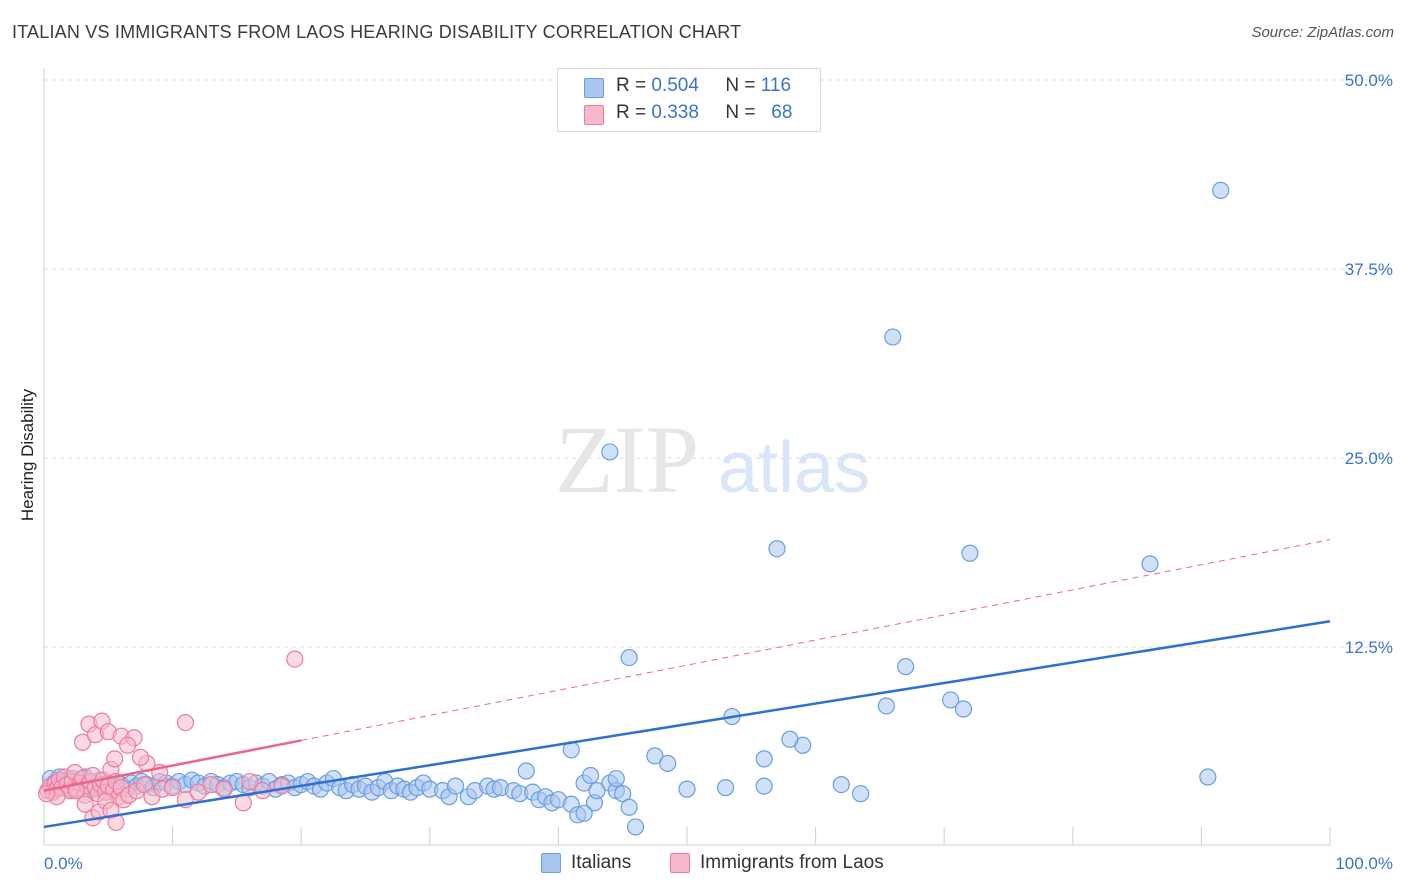  What do you see at coordinates (1322, 32) in the screenshot?
I see `source-label: Source: ZipAtlas.com` at bounding box center [1322, 32].